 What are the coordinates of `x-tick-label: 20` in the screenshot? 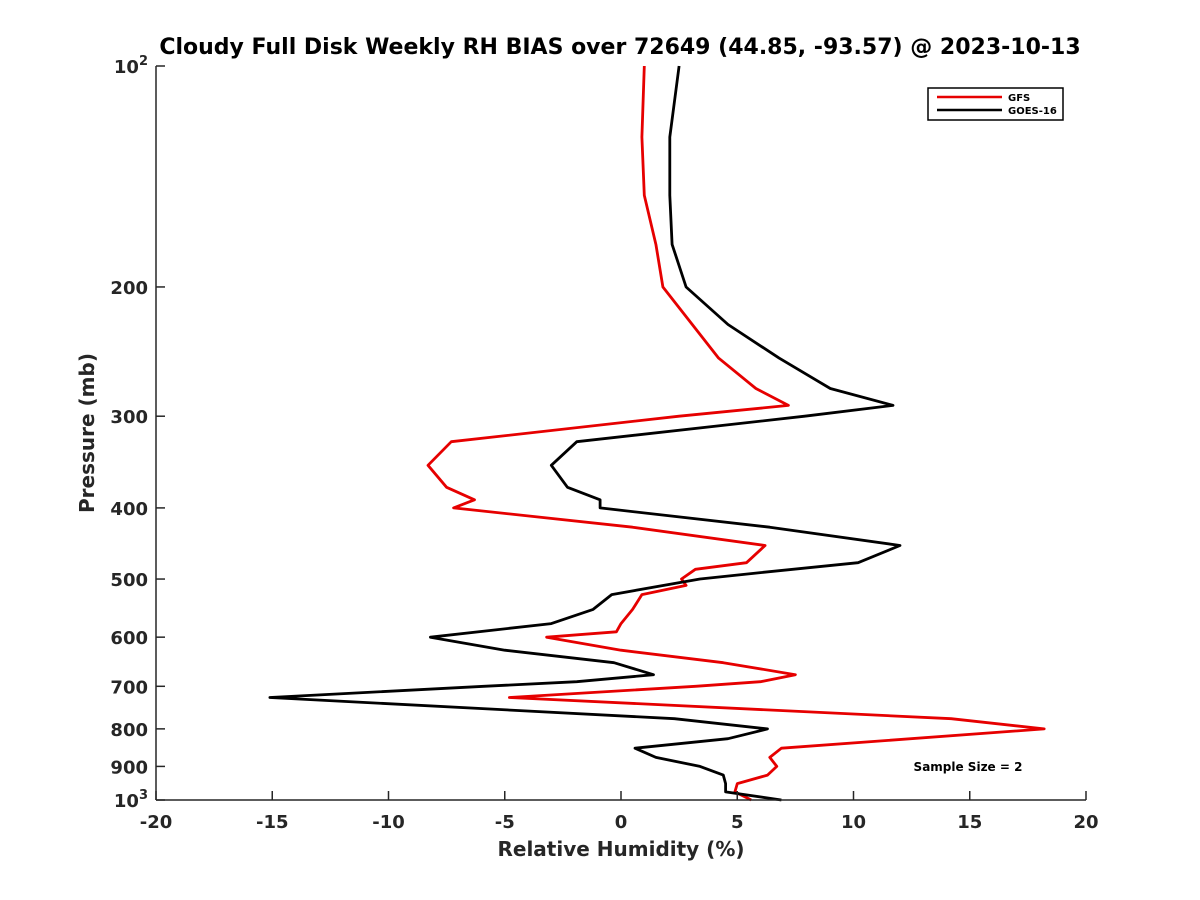 It's located at (1085, 822).